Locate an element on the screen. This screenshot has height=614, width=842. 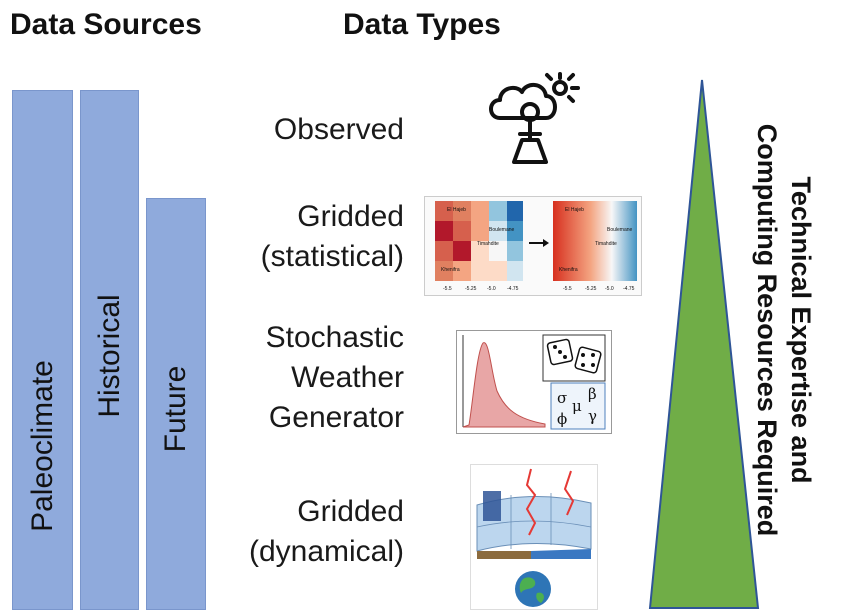
historical-label: Historical is located at coordinates (109, 356).